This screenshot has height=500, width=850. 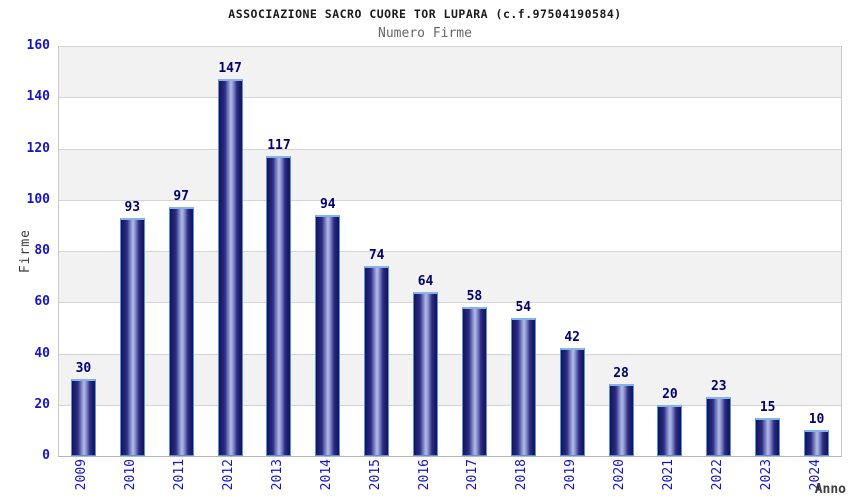 What do you see at coordinates (718, 386) in the screenshot?
I see `bar-value-label: 23` at bounding box center [718, 386].